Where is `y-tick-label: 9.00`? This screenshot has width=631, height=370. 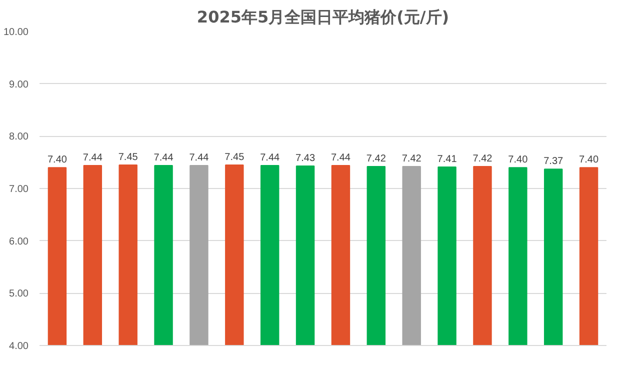 y-tick-label: 9.00 is located at coordinates (19, 84).